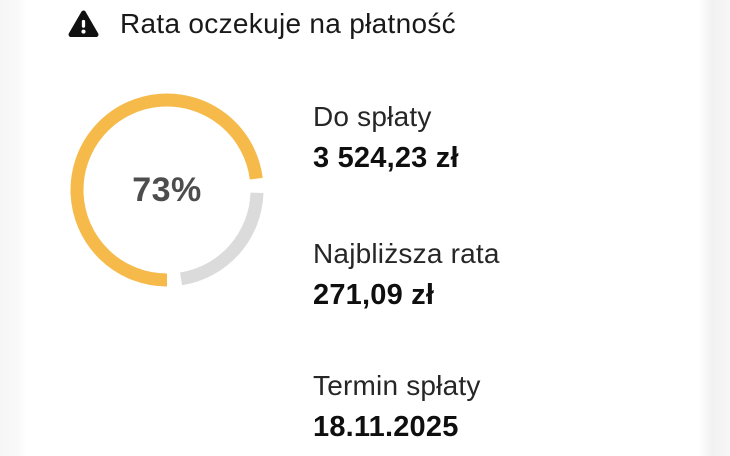  What do you see at coordinates (714, 228) in the screenshot?
I see `page-edge-right` at bounding box center [714, 228].